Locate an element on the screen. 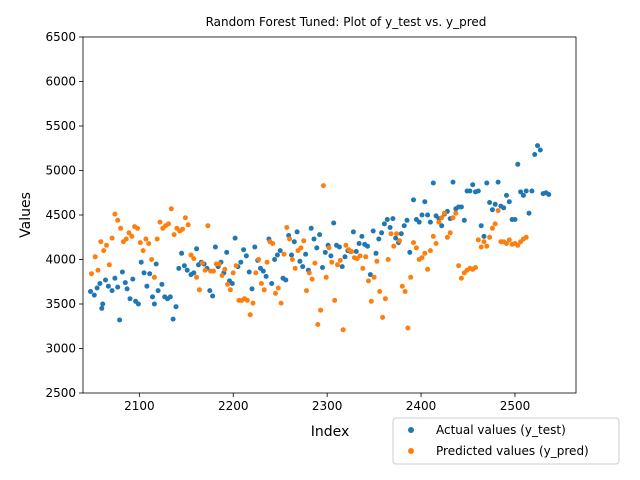 This screenshot has width=640, height=480. y-tick-label: 6000 is located at coordinates (60, 82).